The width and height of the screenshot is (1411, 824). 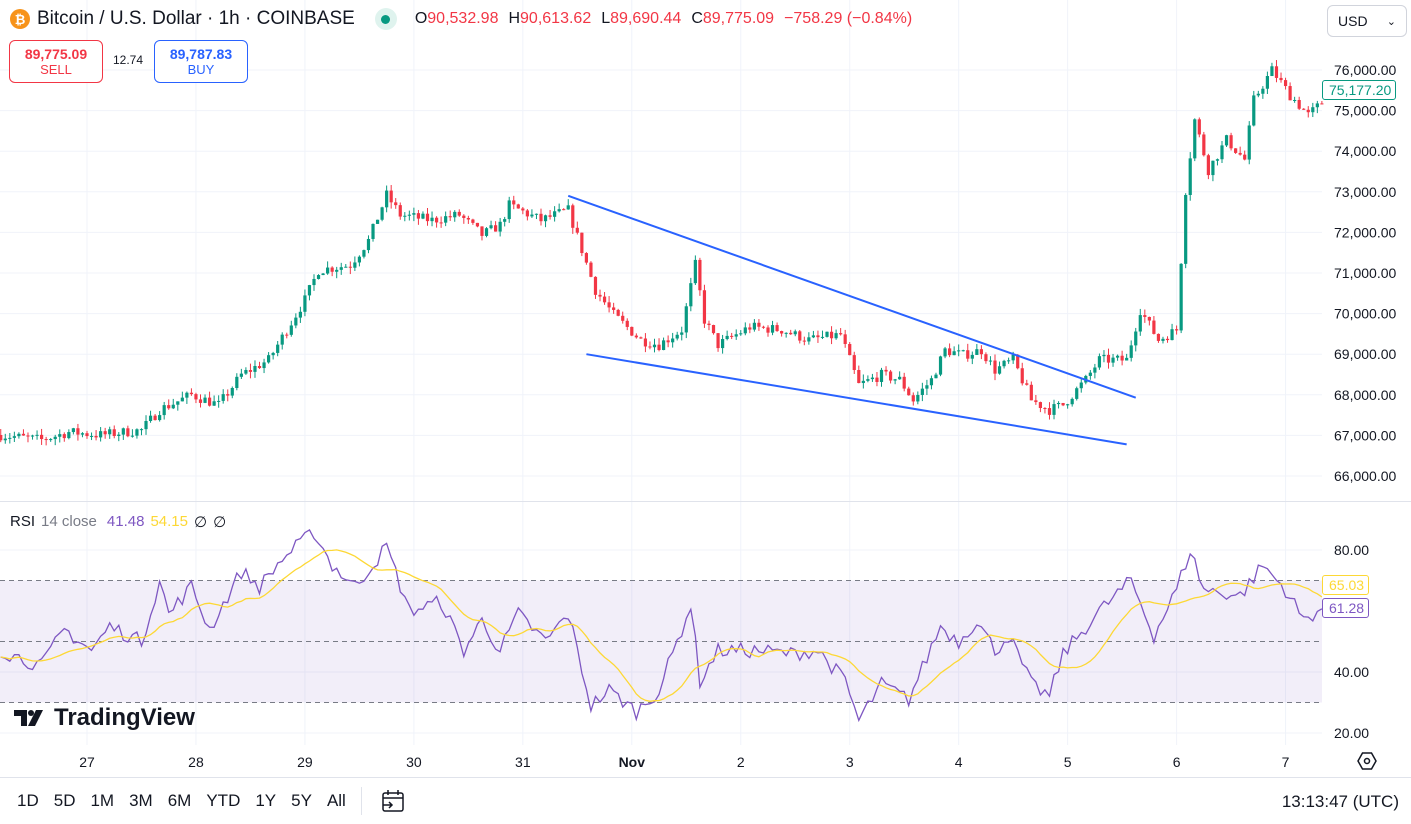 I want to click on settings-icon, so click(x=1367, y=761).